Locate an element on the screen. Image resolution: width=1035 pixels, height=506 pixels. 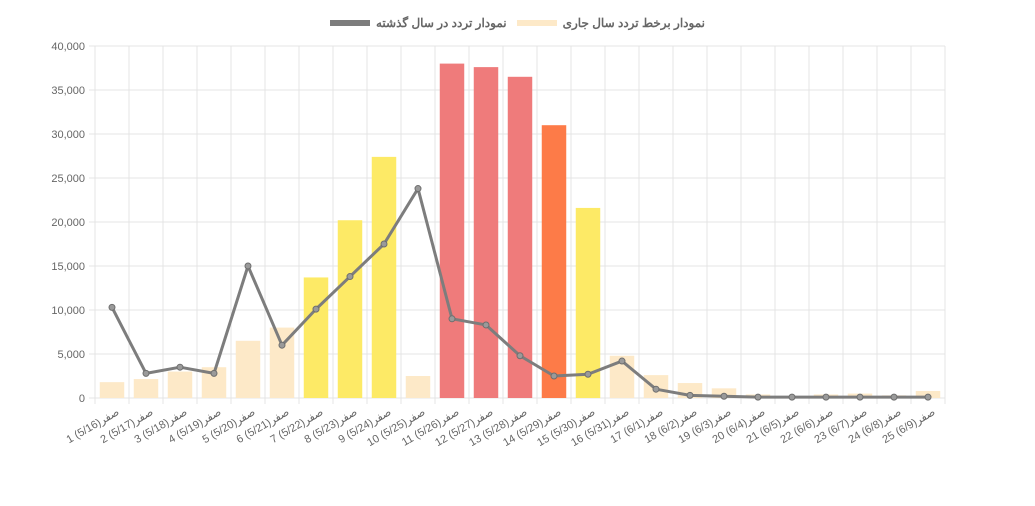
y-tick-label: 10,000 is located at coordinates (68, 311).